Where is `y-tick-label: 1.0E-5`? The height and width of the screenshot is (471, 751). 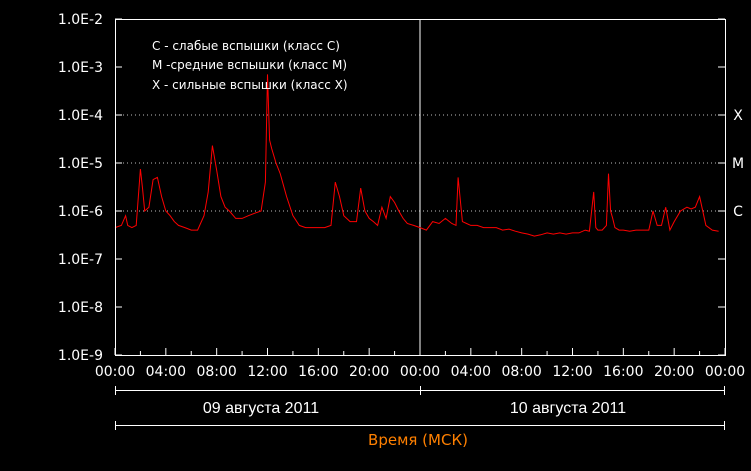 y-tick-label: 1.0E-5 is located at coordinates (80, 164).